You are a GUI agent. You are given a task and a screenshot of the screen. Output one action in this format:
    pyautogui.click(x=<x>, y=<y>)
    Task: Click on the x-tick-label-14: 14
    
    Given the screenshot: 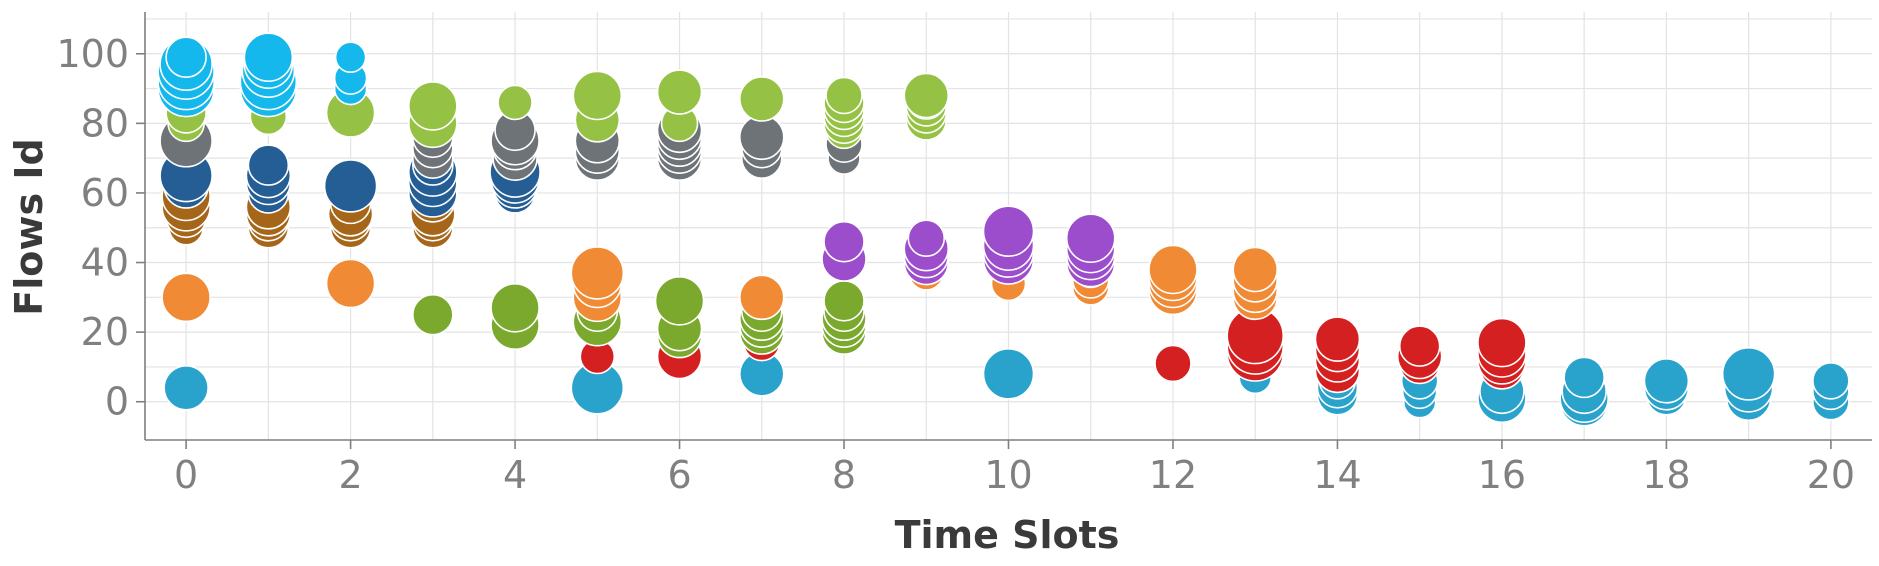 What is the action you would take?
    pyautogui.click(x=1337, y=475)
    